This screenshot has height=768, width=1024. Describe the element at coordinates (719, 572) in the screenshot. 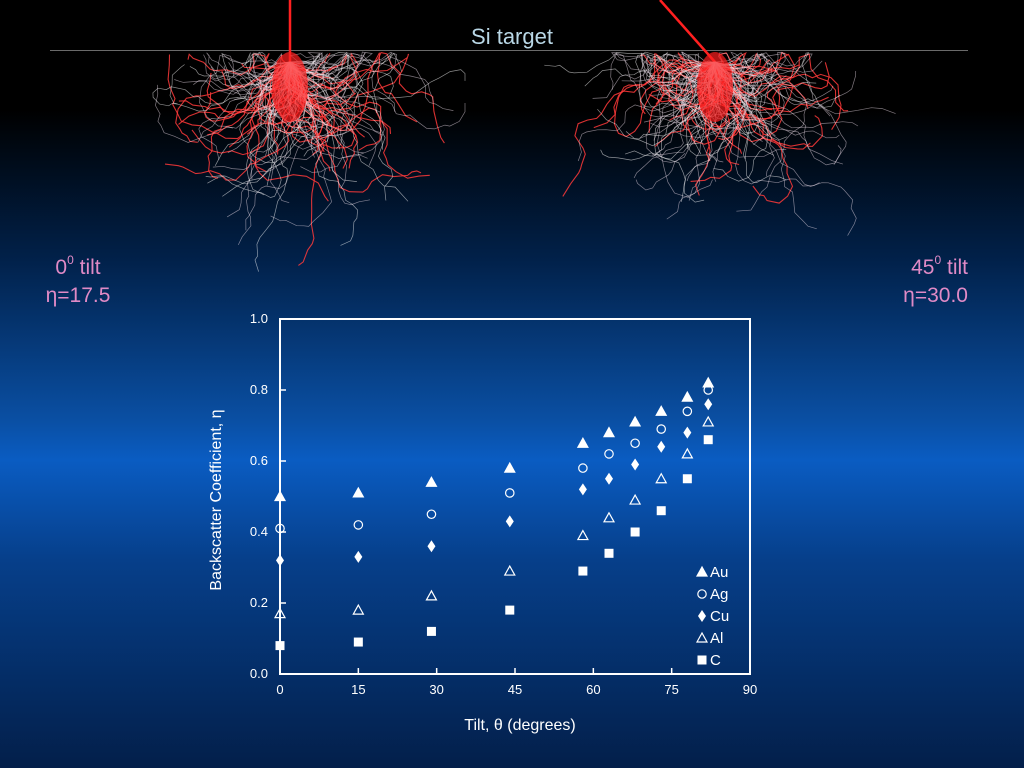

I see `legend-label-au: Au` at that location.